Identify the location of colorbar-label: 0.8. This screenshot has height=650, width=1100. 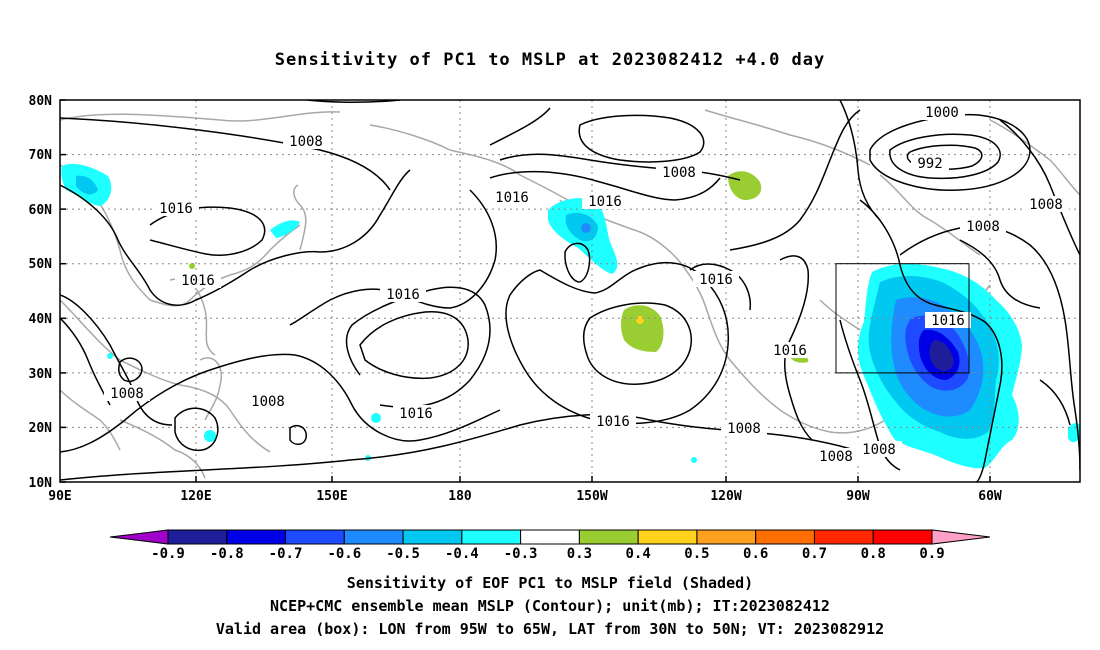
(873, 554).